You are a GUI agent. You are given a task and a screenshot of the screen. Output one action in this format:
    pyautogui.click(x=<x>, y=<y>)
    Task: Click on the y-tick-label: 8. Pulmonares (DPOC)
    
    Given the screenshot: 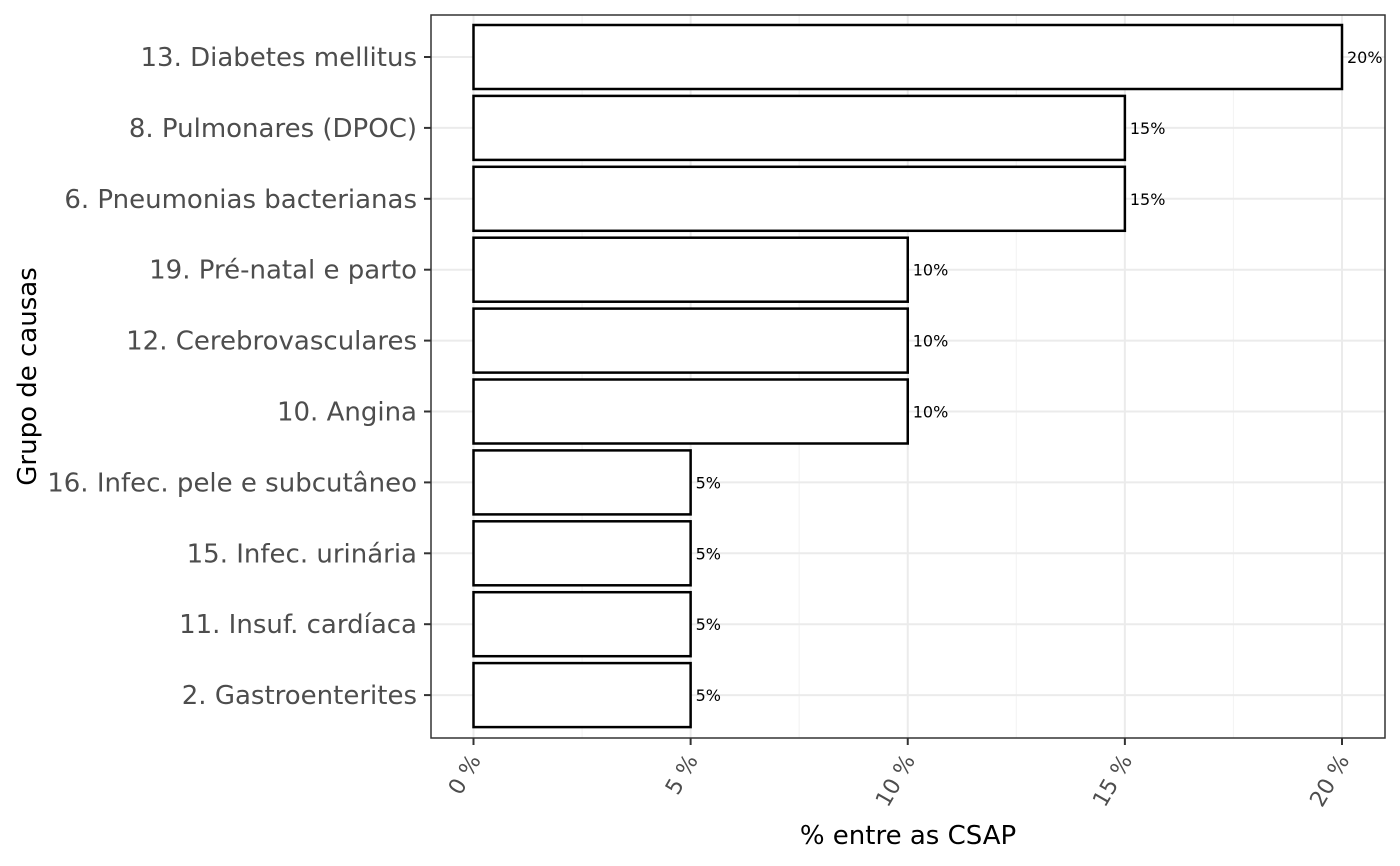 What is the action you would take?
    pyautogui.click(x=273, y=129)
    